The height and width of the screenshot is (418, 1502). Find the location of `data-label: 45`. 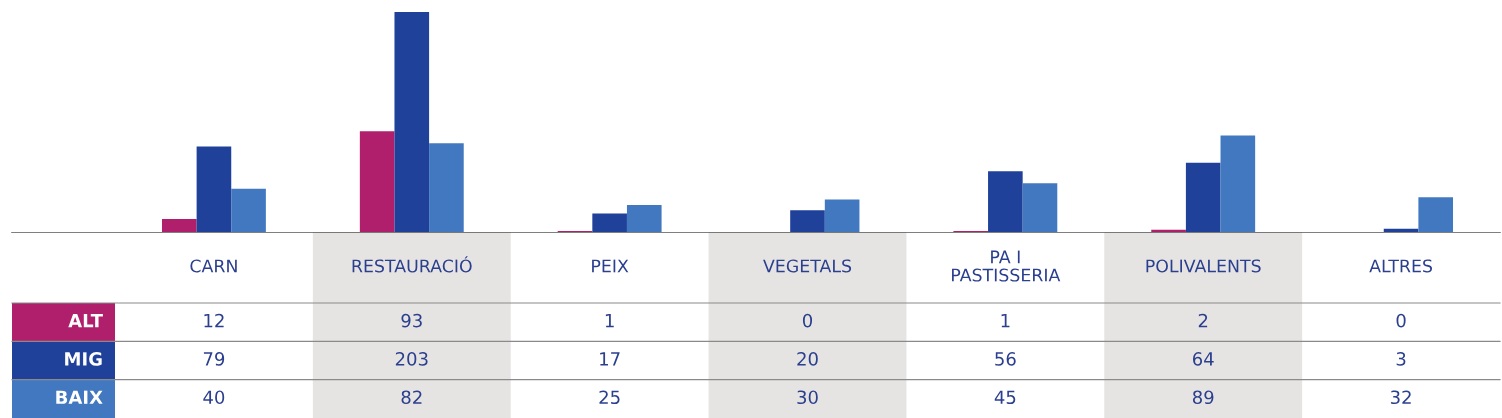

data-label: 45 is located at coordinates (1005, 397).